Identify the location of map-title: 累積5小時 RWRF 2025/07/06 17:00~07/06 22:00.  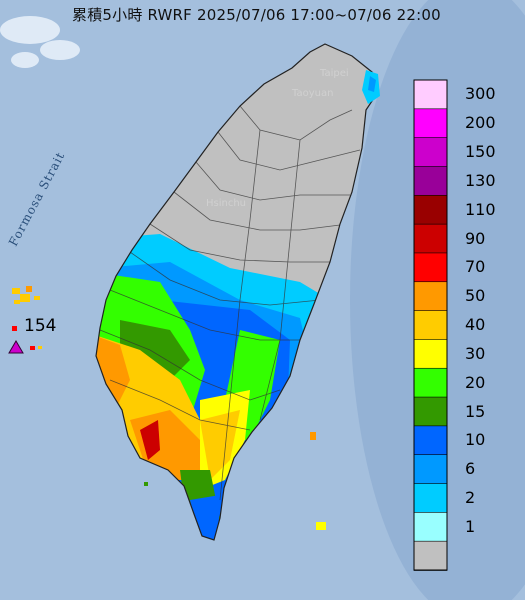
(256, 15).